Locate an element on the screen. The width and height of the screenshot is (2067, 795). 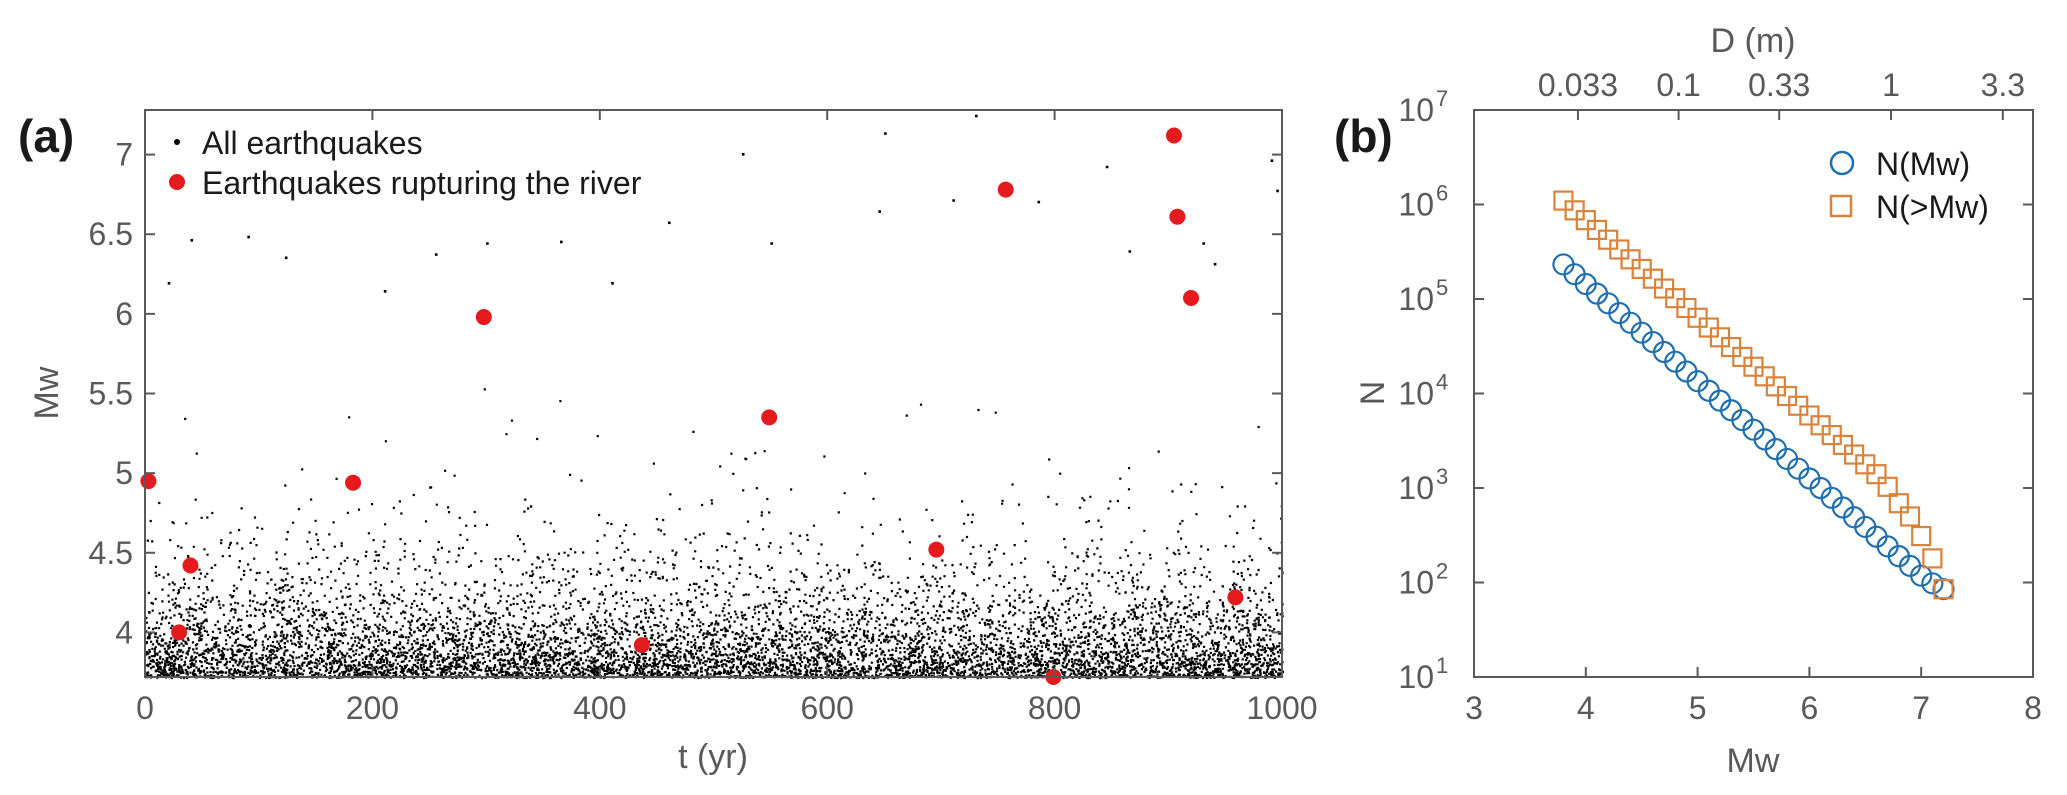
y-tick-label: 5.5 is located at coordinates (111, 394).